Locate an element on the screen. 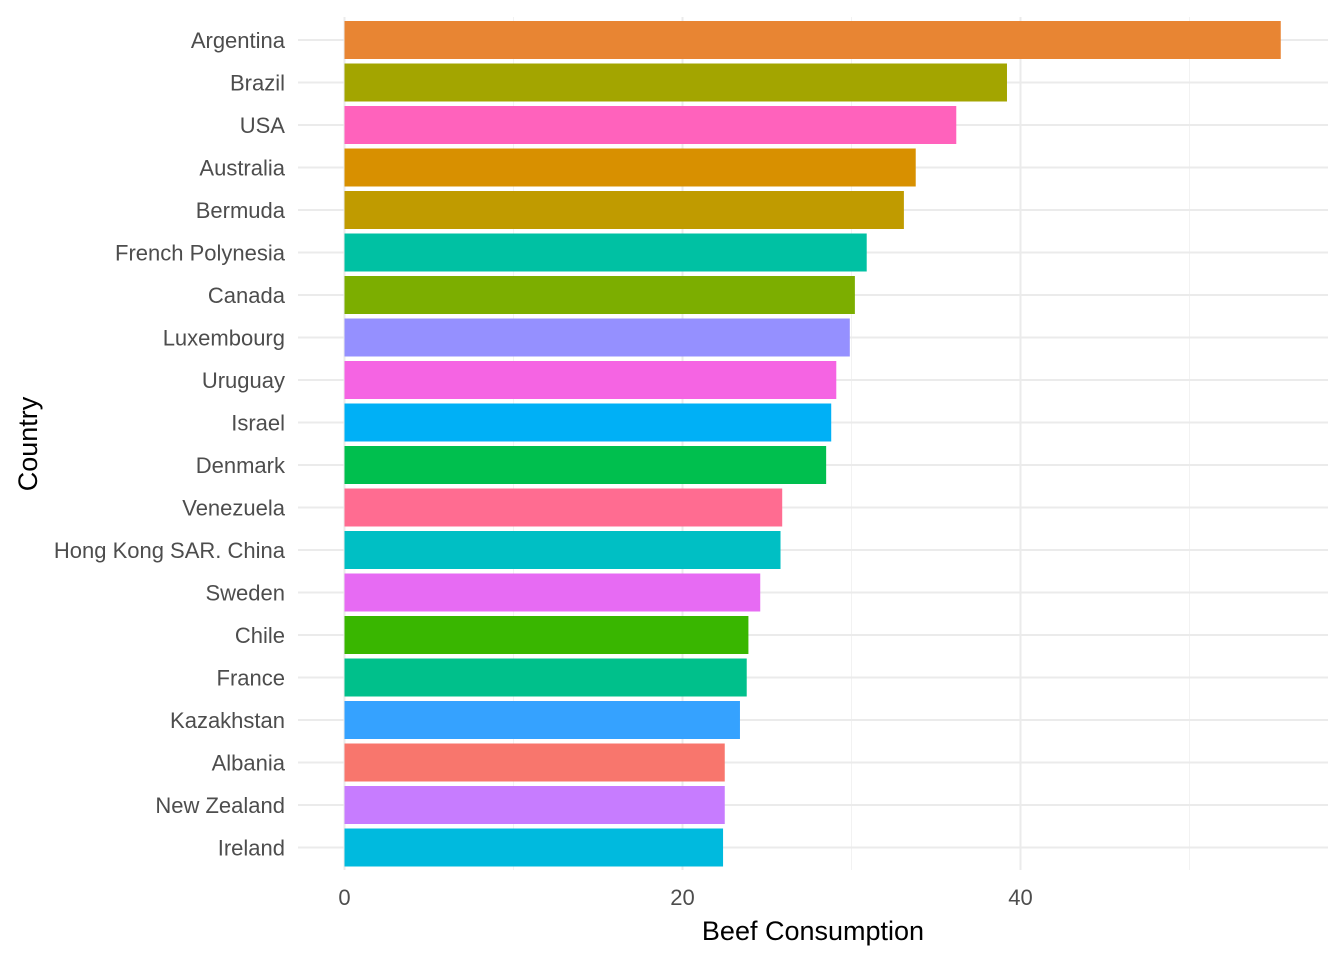  bar-israel is located at coordinates (588, 422).